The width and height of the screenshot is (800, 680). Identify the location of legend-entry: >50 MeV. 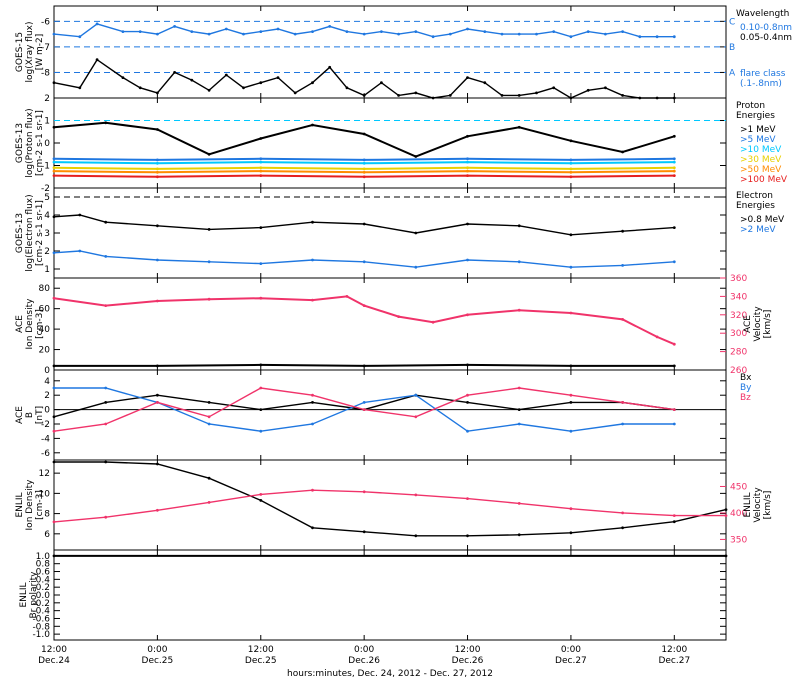
(761, 170).